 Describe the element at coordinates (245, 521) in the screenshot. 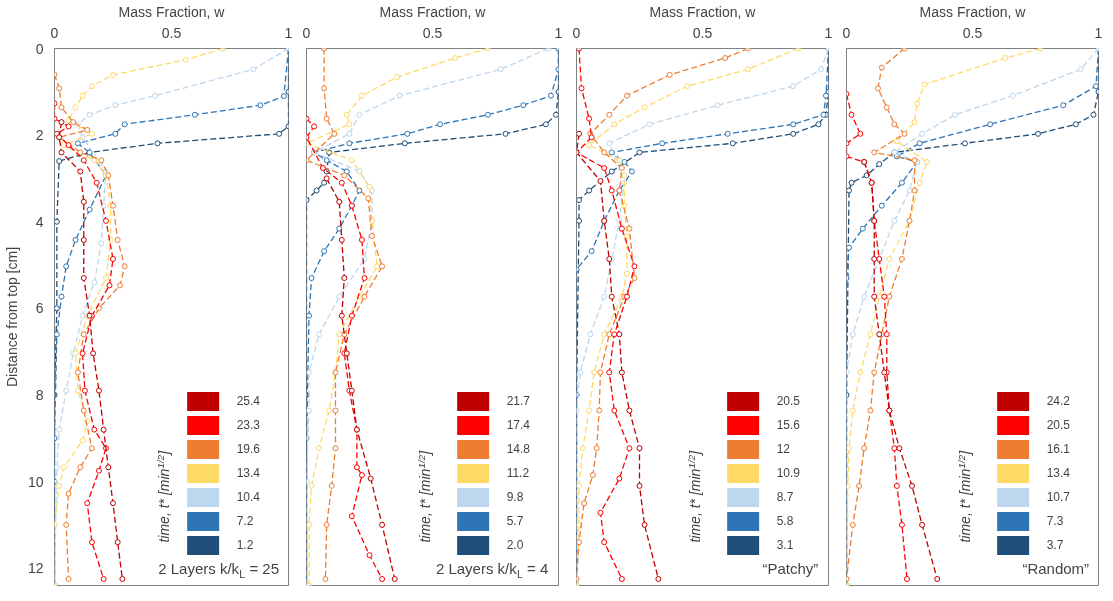

I see `legend-label: 7.2` at that location.